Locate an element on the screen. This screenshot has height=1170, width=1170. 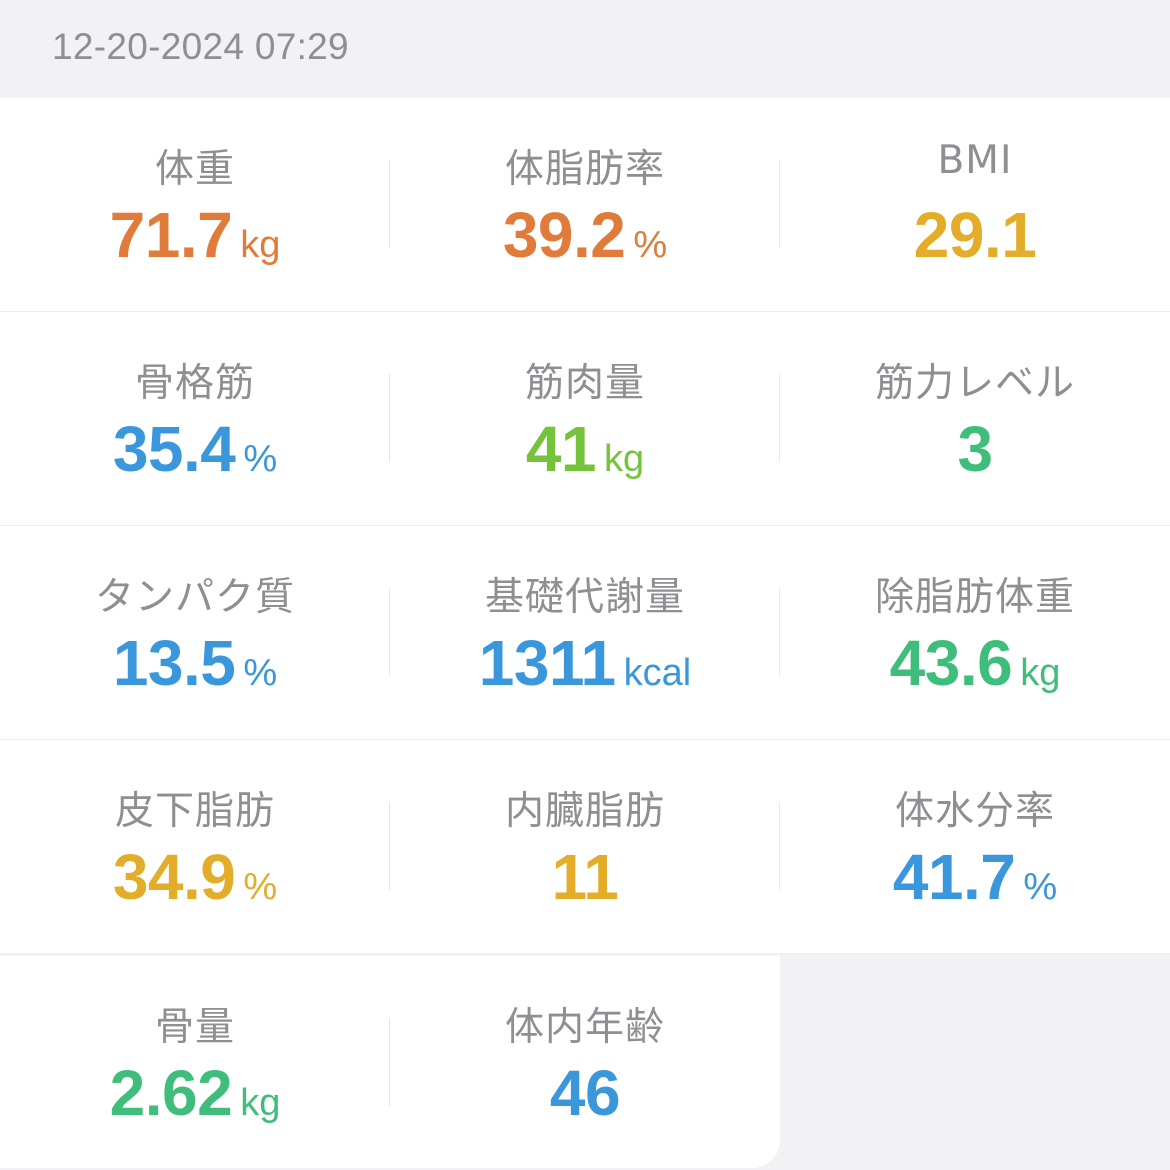
metric-value-line: 2.62 kg is located at coordinates (195, 1093).